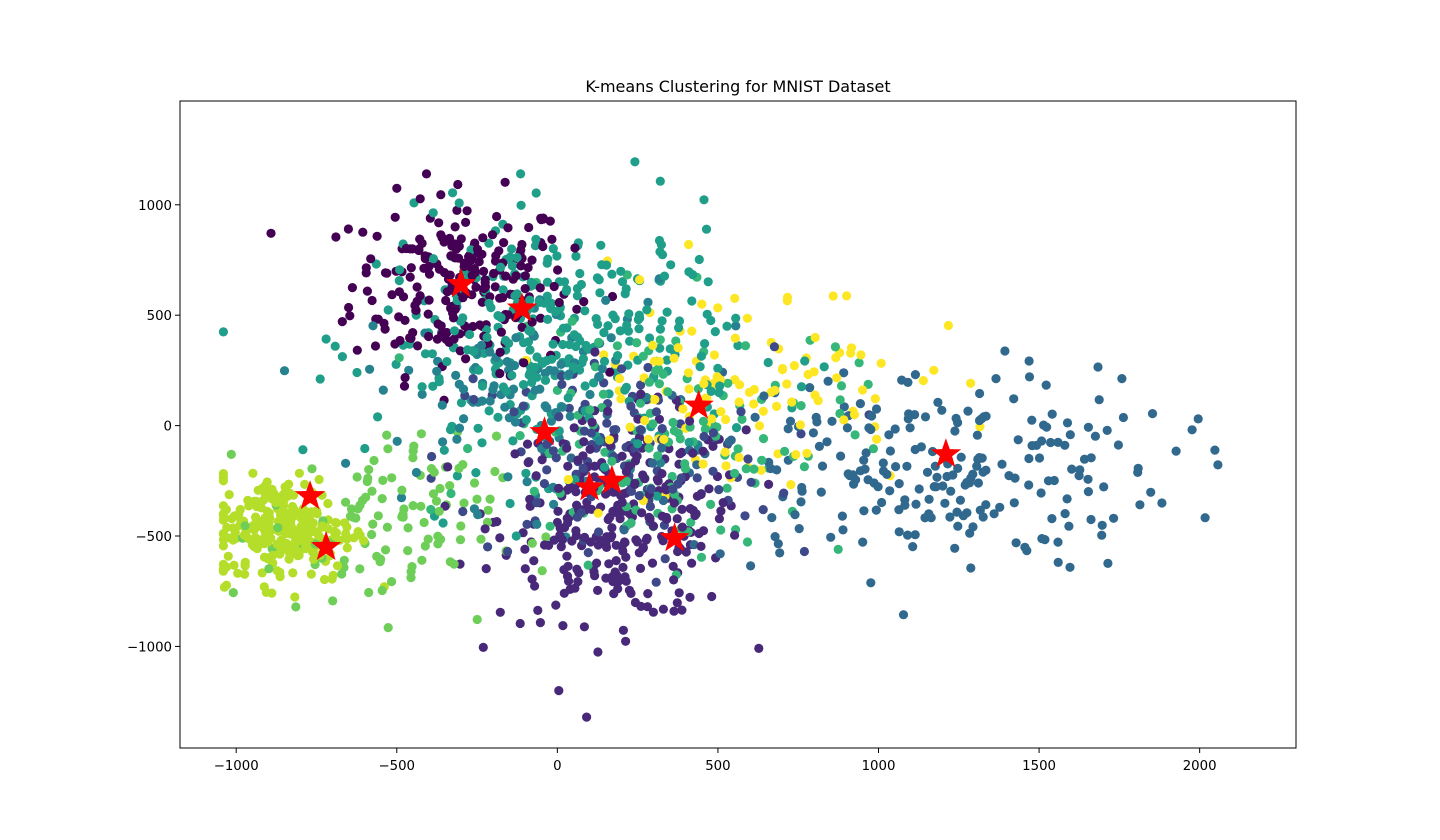 The height and width of the screenshot is (840, 1440). What do you see at coordinates (1200, 766) in the screenshot?
I see `x-tick-label: 2000` at bounding box center [1200, 766].